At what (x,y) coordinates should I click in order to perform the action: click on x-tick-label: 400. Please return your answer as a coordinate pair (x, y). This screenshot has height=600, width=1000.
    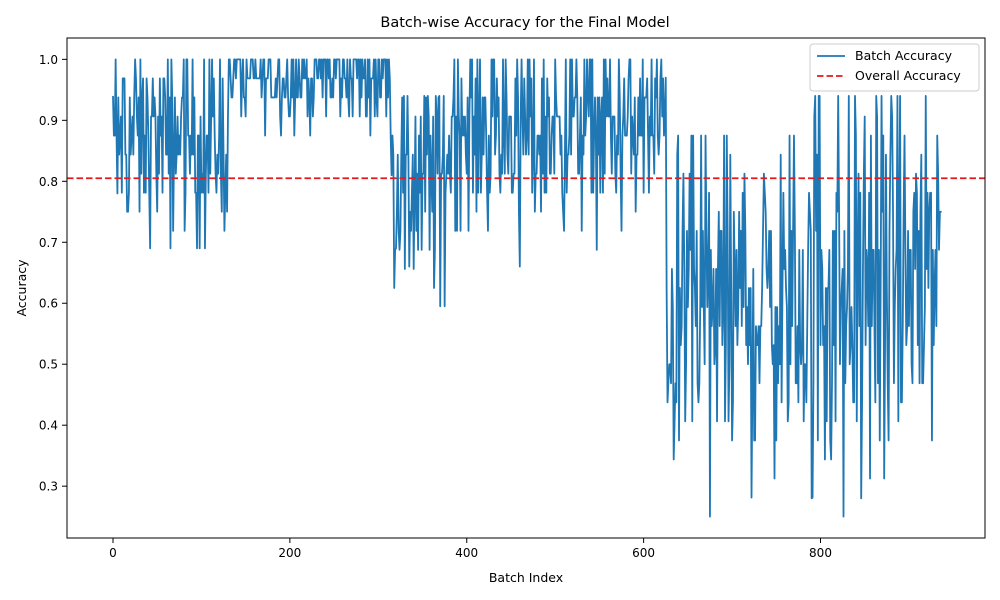
    Looking at the image, I should click on (466, 553).